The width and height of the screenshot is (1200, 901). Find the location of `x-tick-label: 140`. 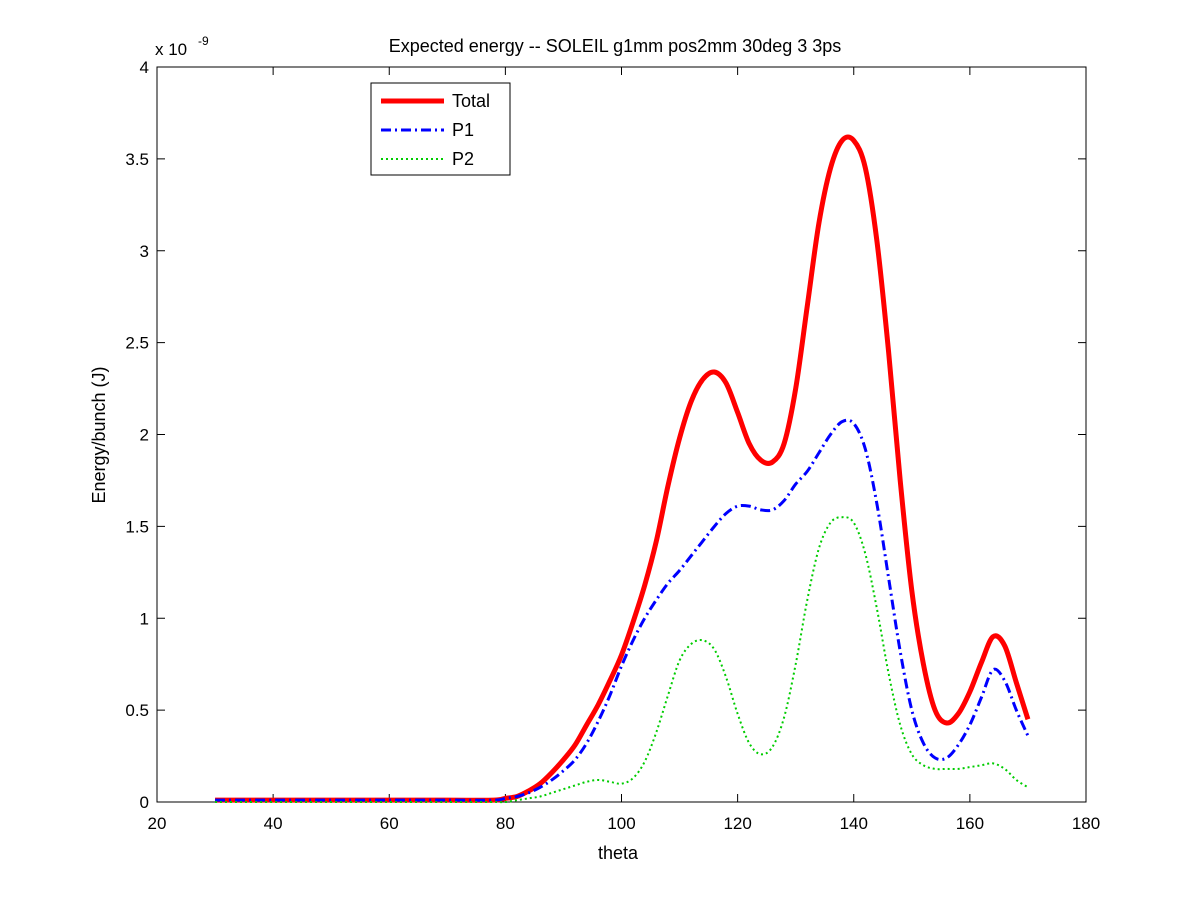

x-tick-label: 140 is located at coordinates (854, 823).